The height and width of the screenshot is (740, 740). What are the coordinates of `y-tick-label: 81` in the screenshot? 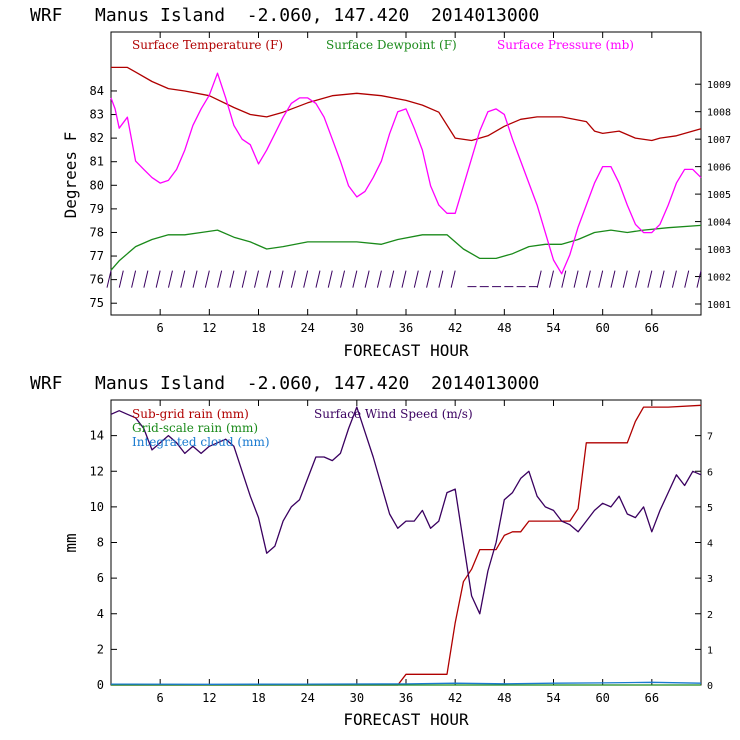 It's located at (97, 162).